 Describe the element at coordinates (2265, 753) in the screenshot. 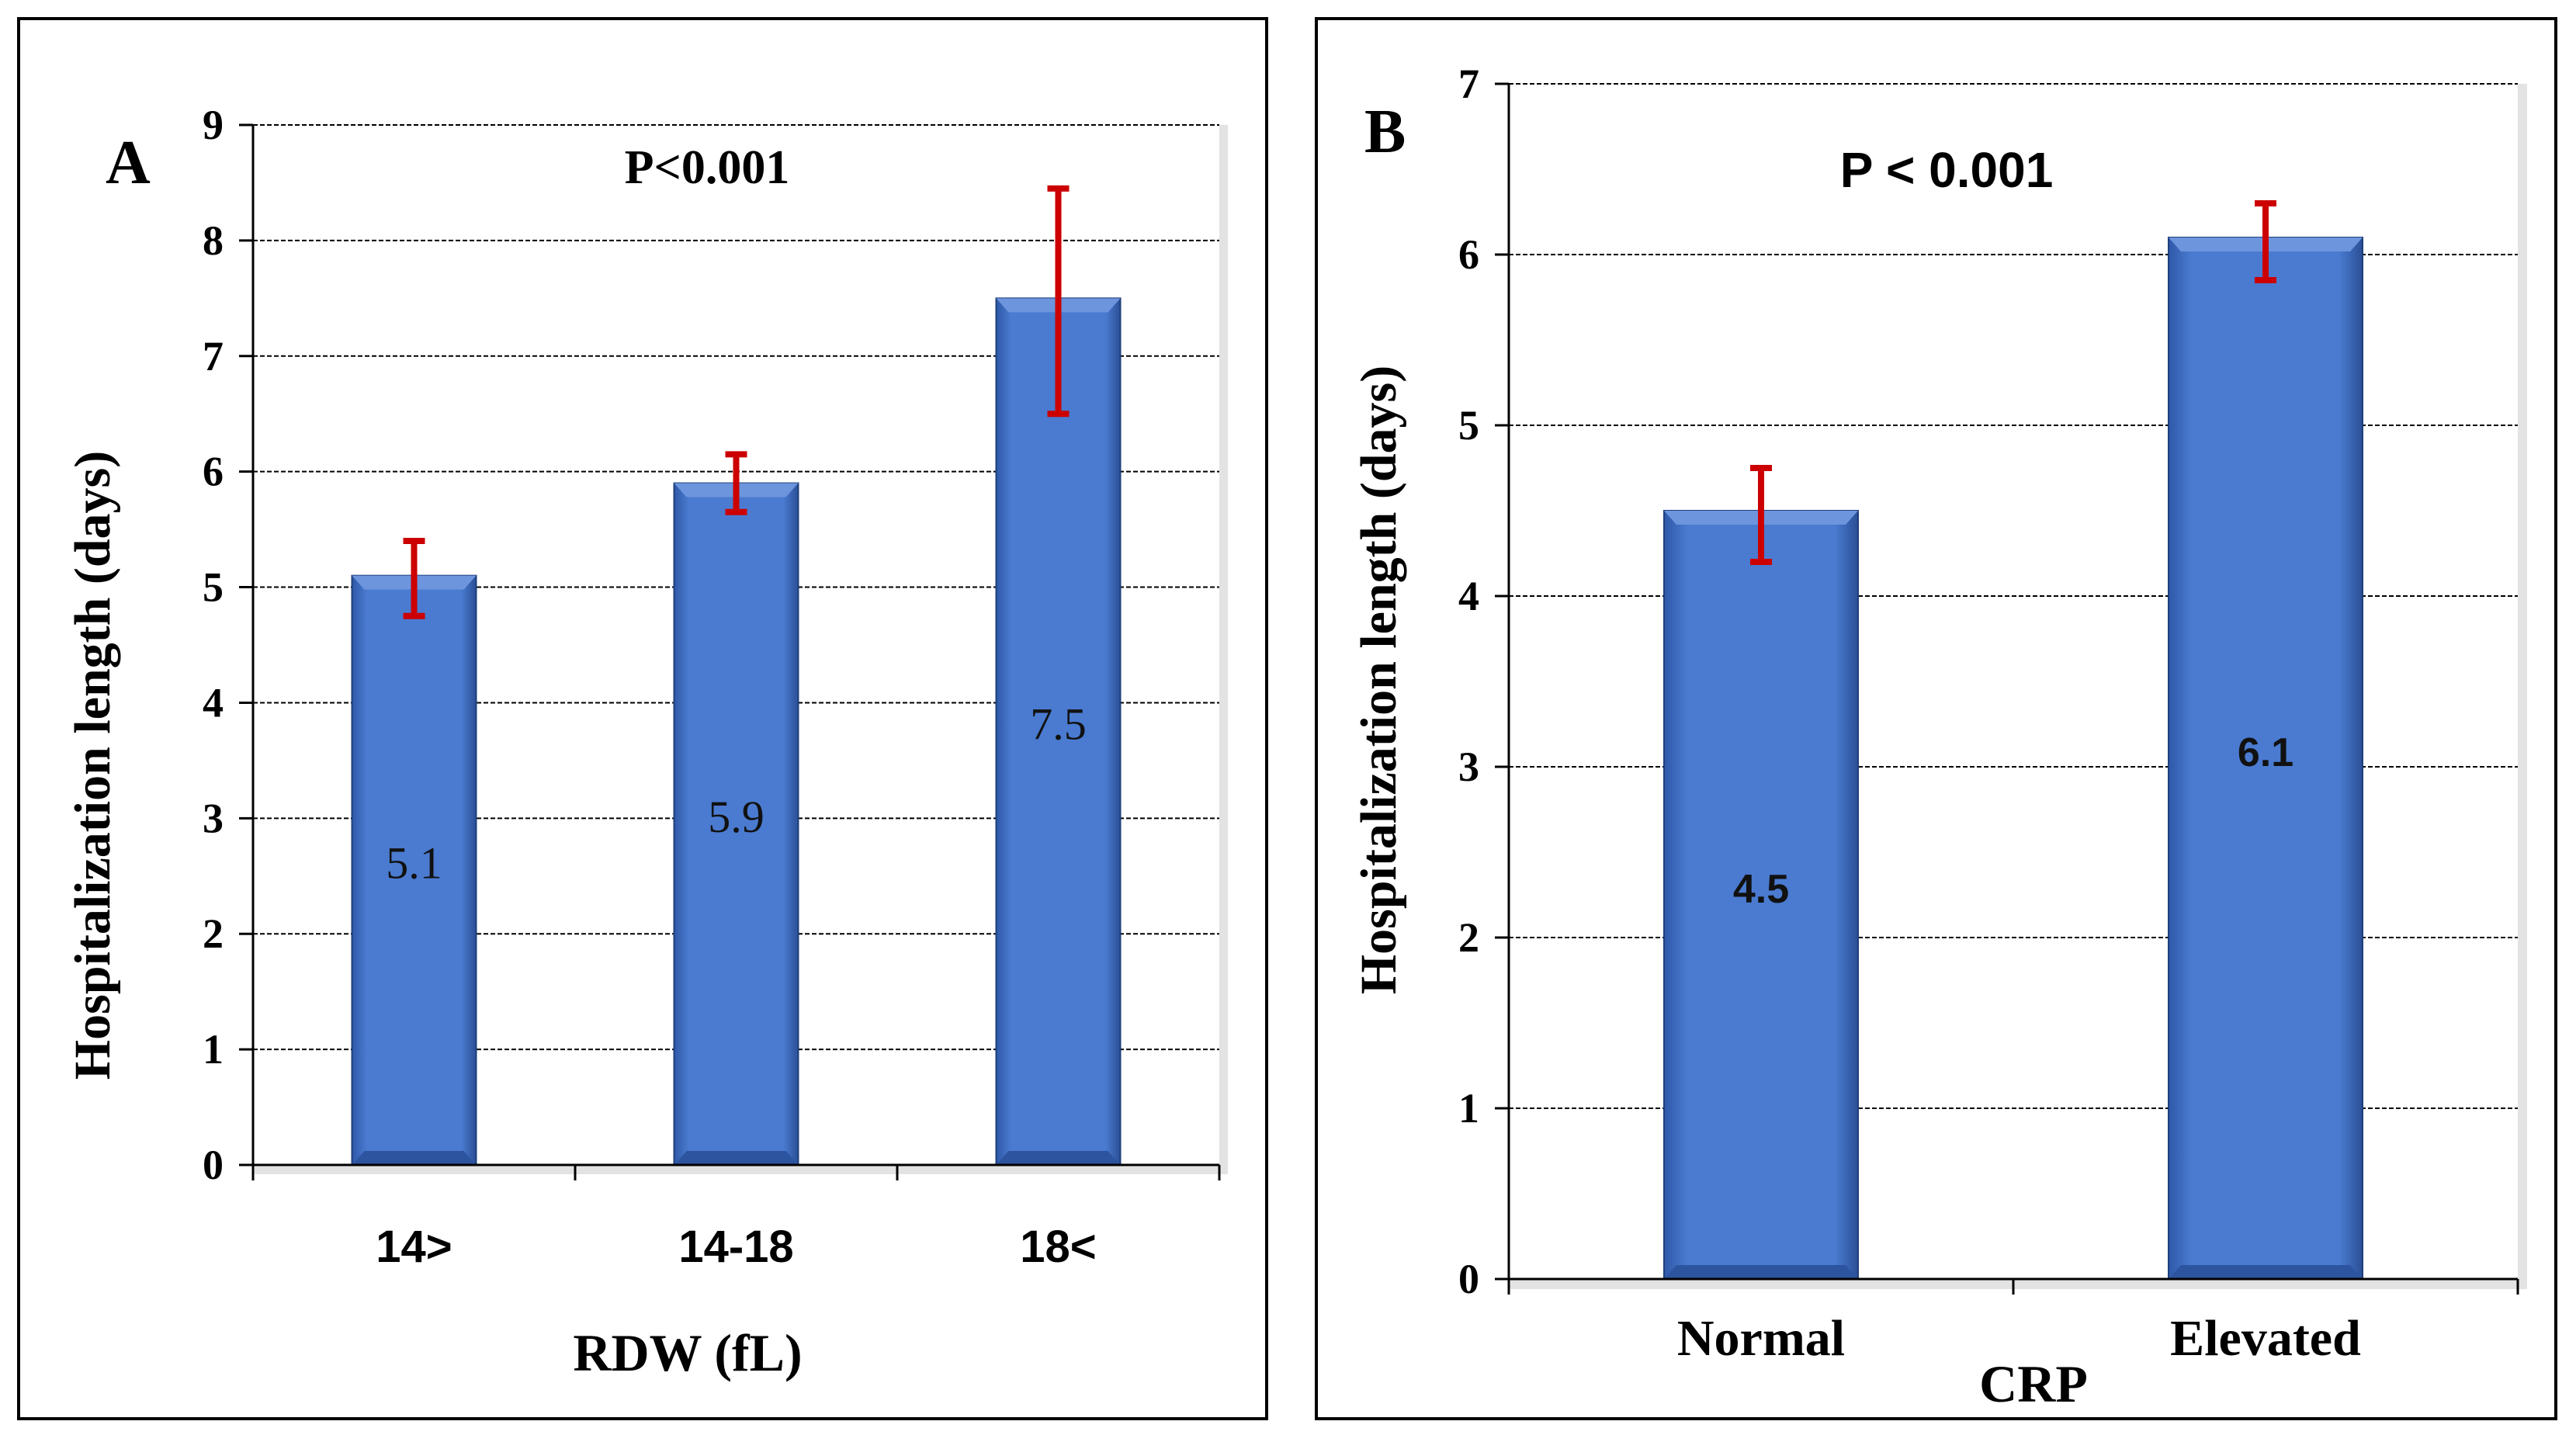

I see `bar-value-label: 6.1` at that location.